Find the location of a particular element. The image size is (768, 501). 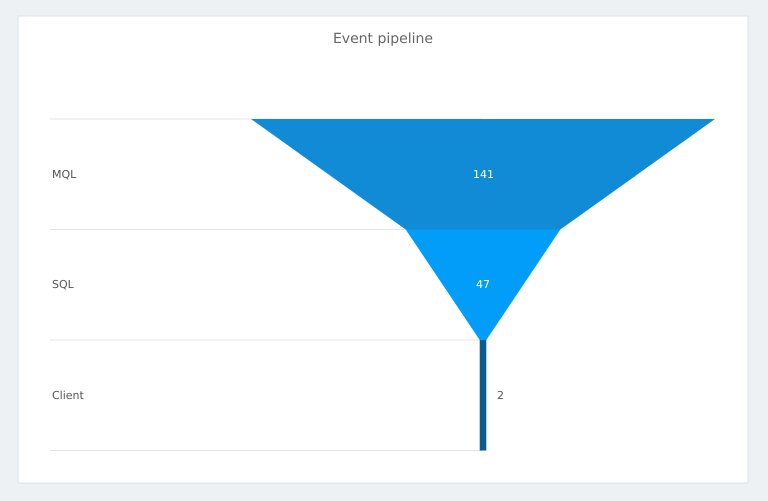

category-label: SQL is located at coordinates (63, 284).